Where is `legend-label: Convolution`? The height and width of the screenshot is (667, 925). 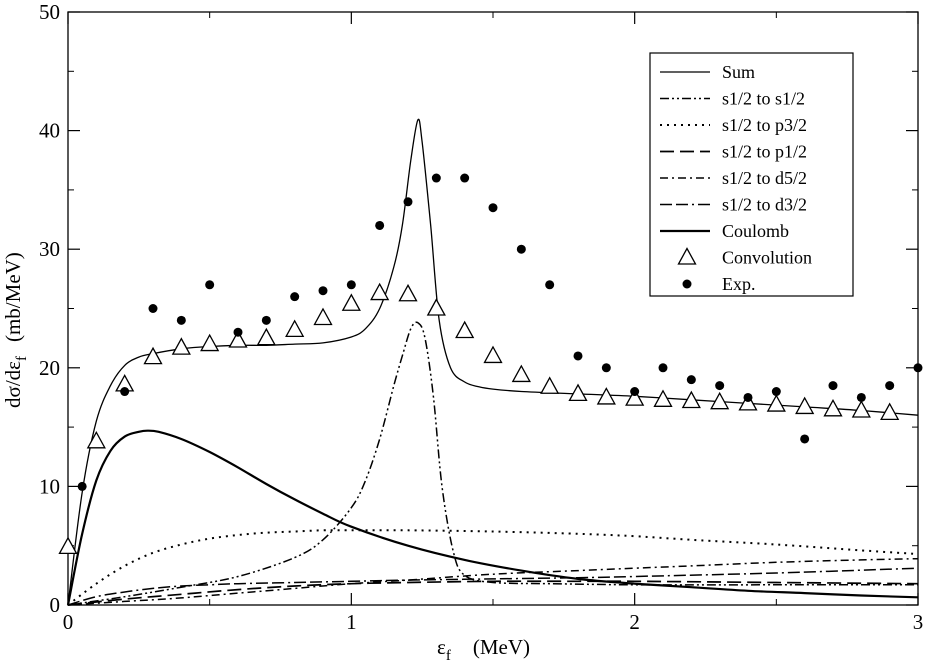
legend-label: Convolution is located at coordinates (767, 258).